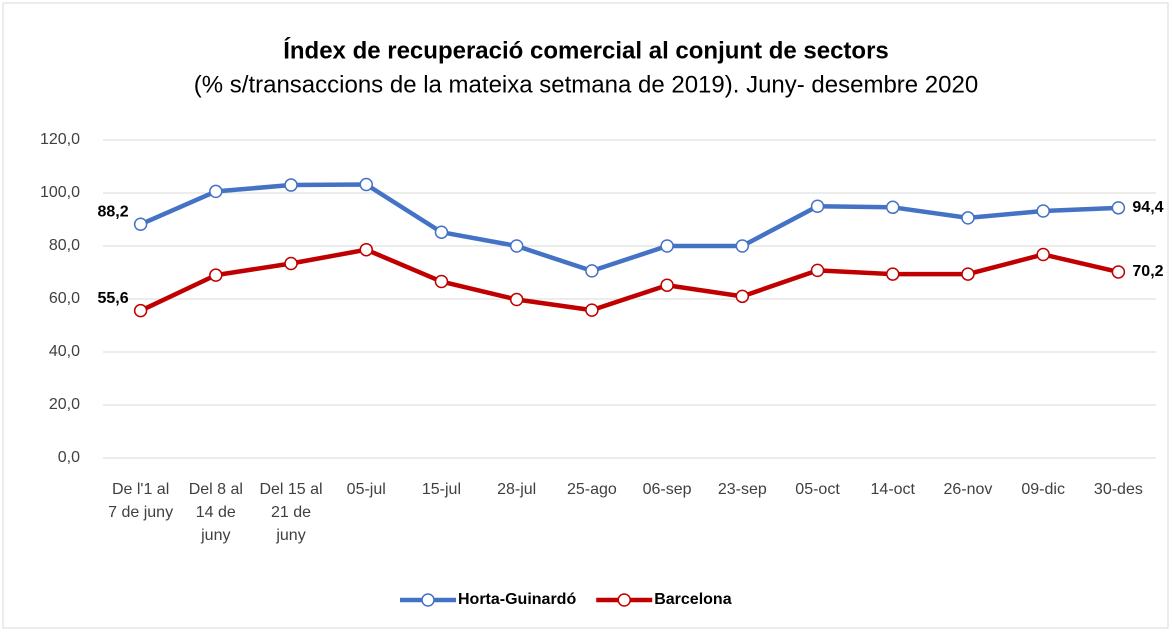 The width and height of the screenshot is (1172, 632). What do you see at coordinates (60, 139) in the screenshot?
I see `y-tick-label: 120,0` at bounding box center [60, 139].